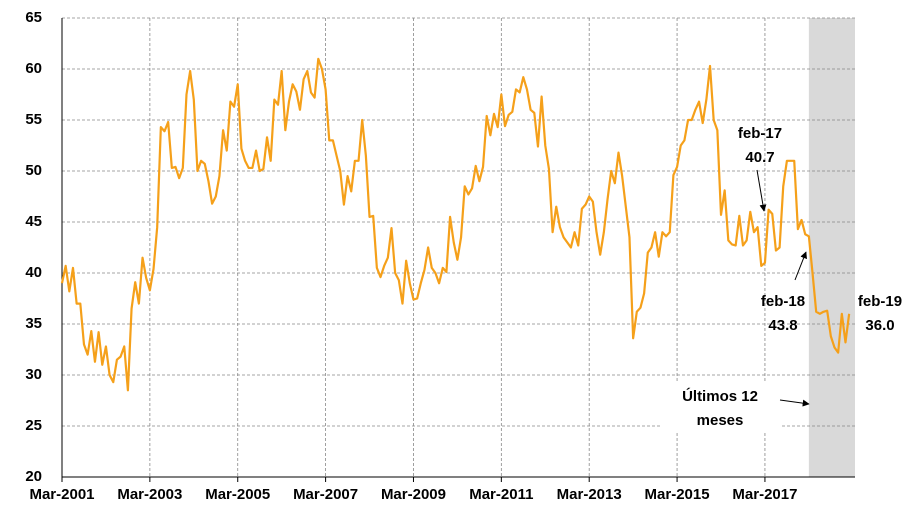 Image resolution: width=908 pixels, height=510 pixels. Describe the element at coordinates (413, 494) in the screenshot. I see `x-tick-label: Mar-2009` at that location.